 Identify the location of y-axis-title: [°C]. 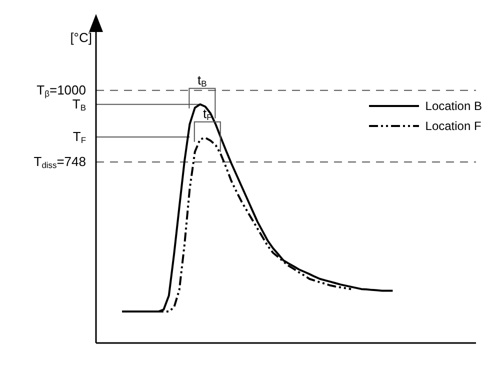
(81, 37).